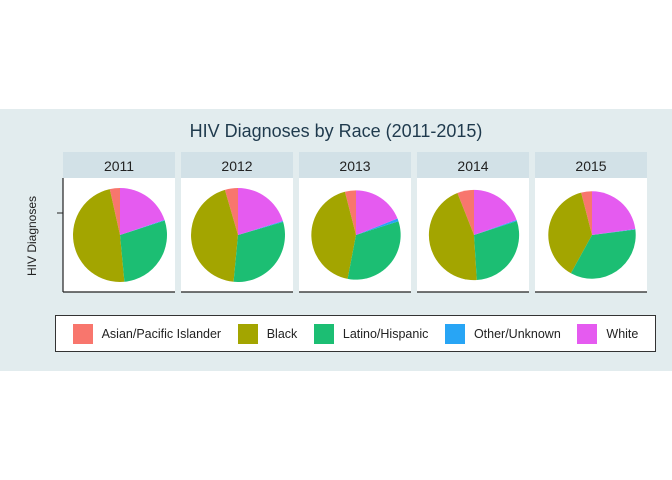  I want to click on facet-label-2015: 2015, so click(590, 166).